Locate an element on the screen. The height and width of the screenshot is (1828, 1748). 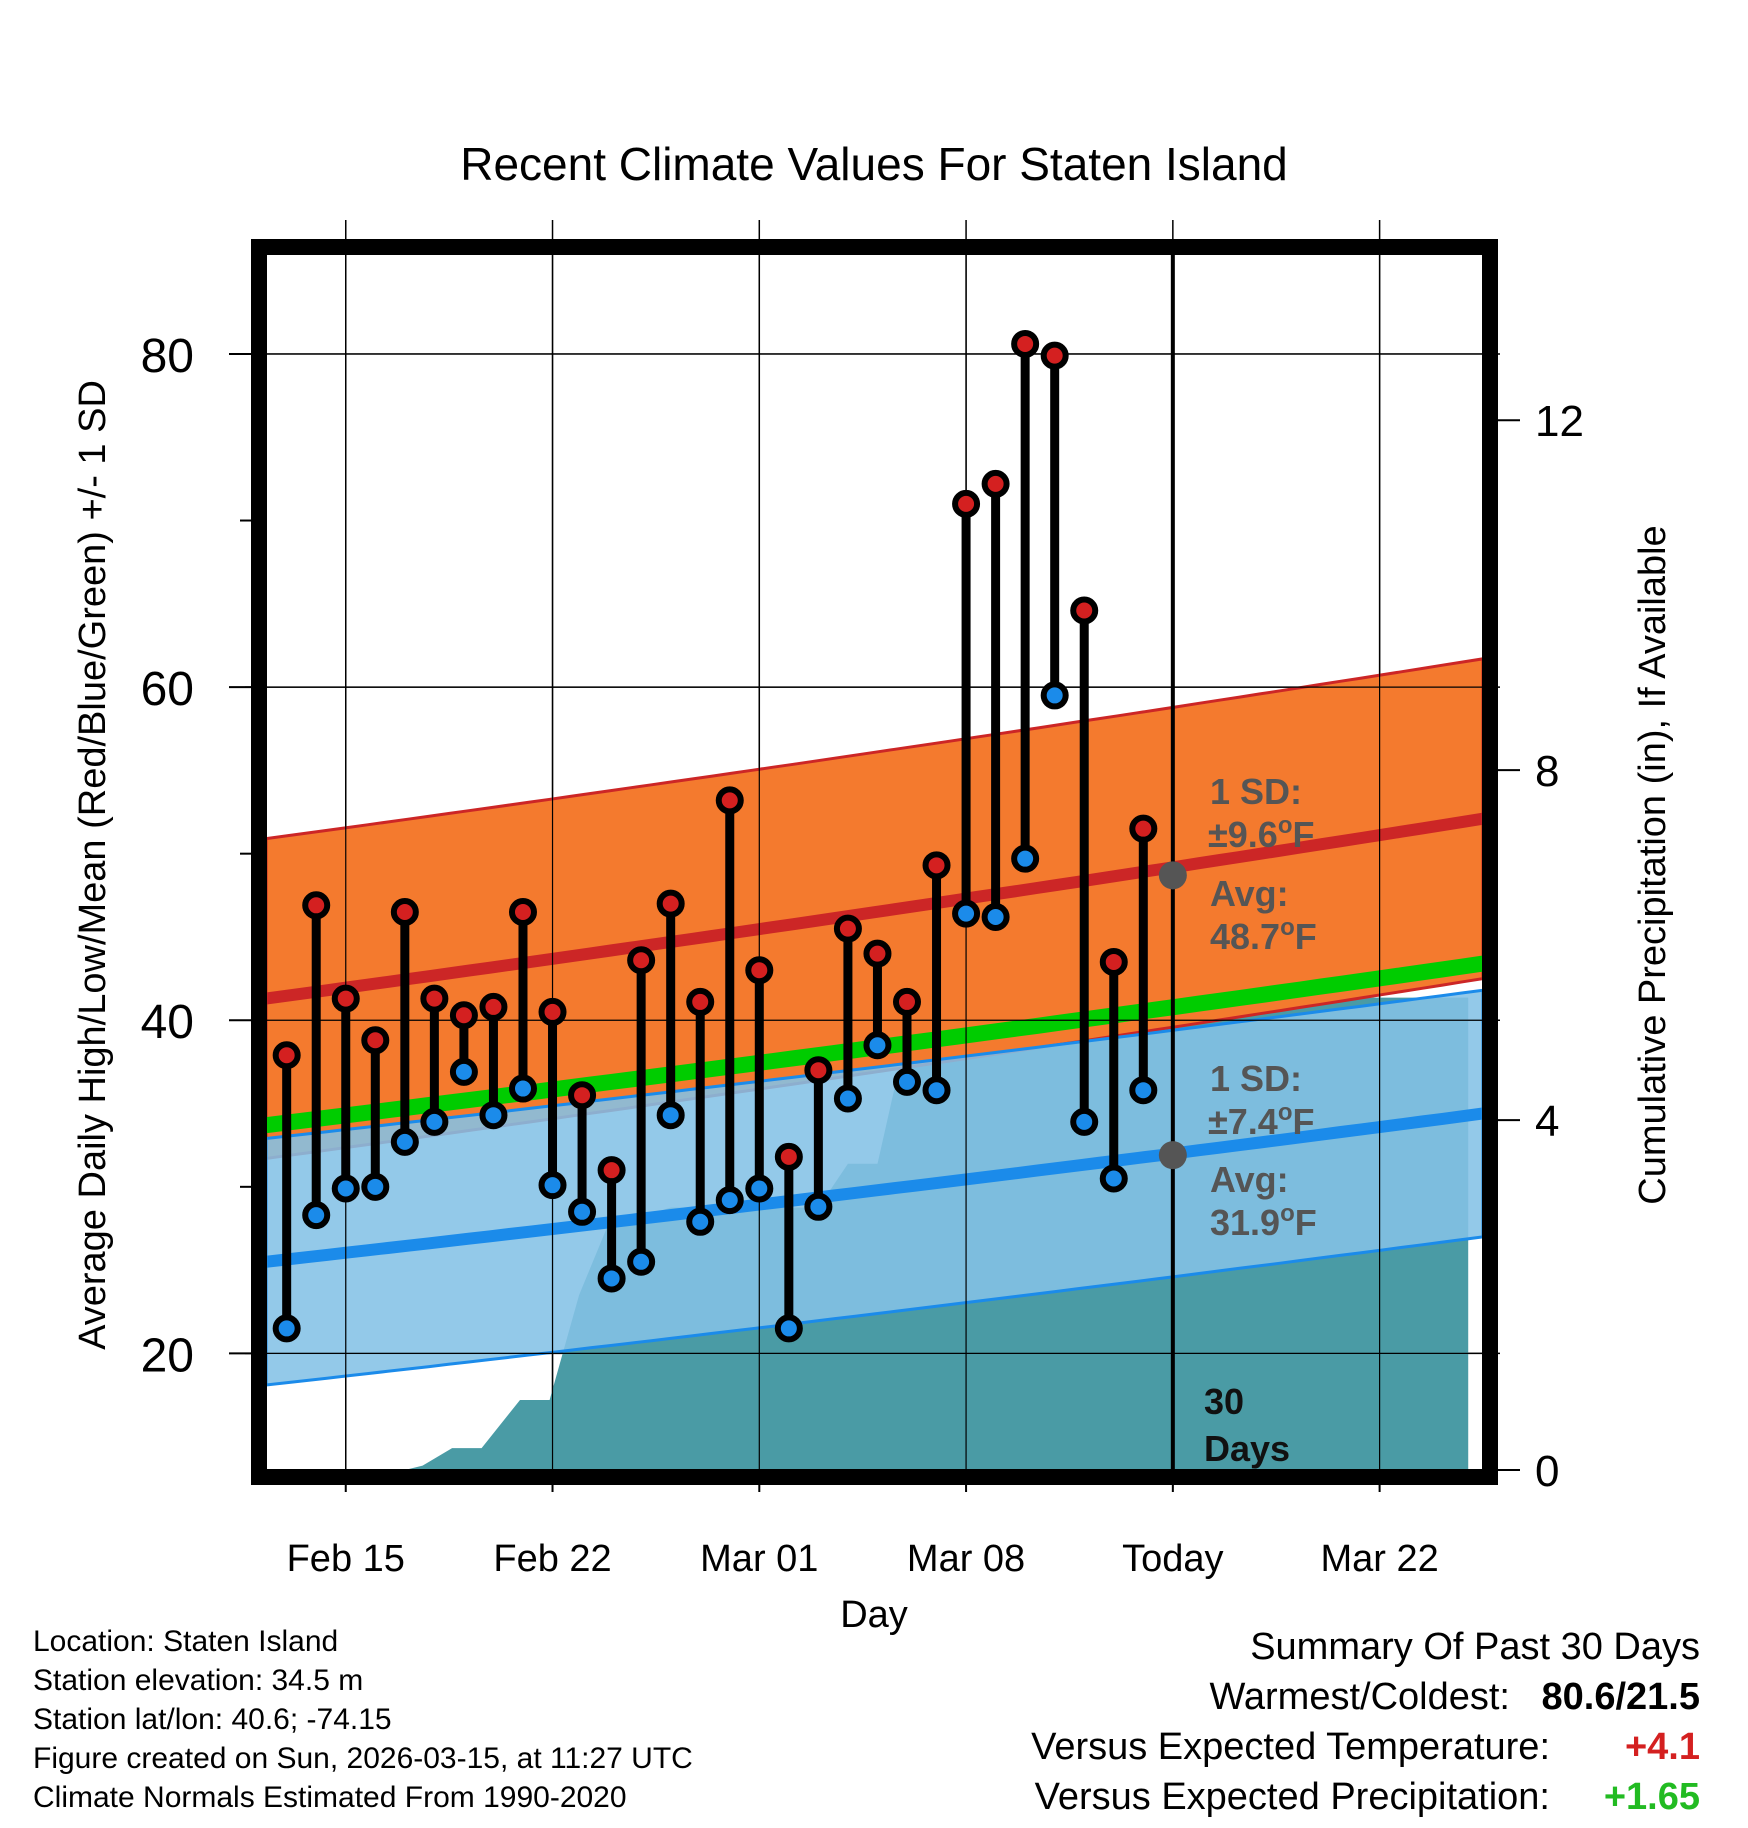
high-avg-today-dot is located at coordinates (1172, 875).